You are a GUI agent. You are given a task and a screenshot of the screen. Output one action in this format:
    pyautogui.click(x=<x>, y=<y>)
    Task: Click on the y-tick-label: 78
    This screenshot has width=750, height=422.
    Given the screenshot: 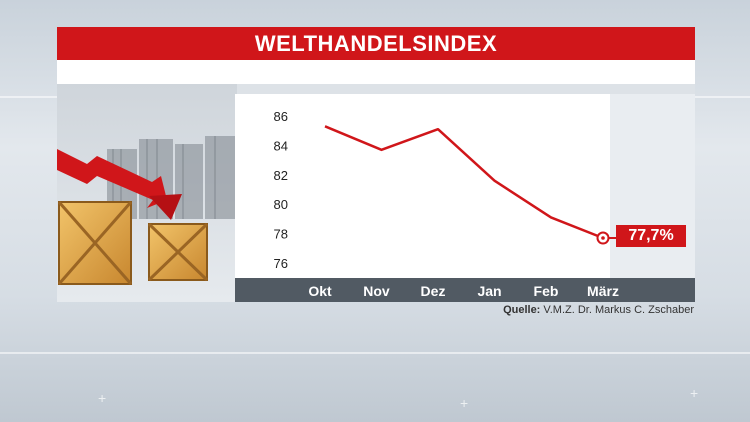 What is the action you would take?
    pyautogui.click(x=281, y=234)
    